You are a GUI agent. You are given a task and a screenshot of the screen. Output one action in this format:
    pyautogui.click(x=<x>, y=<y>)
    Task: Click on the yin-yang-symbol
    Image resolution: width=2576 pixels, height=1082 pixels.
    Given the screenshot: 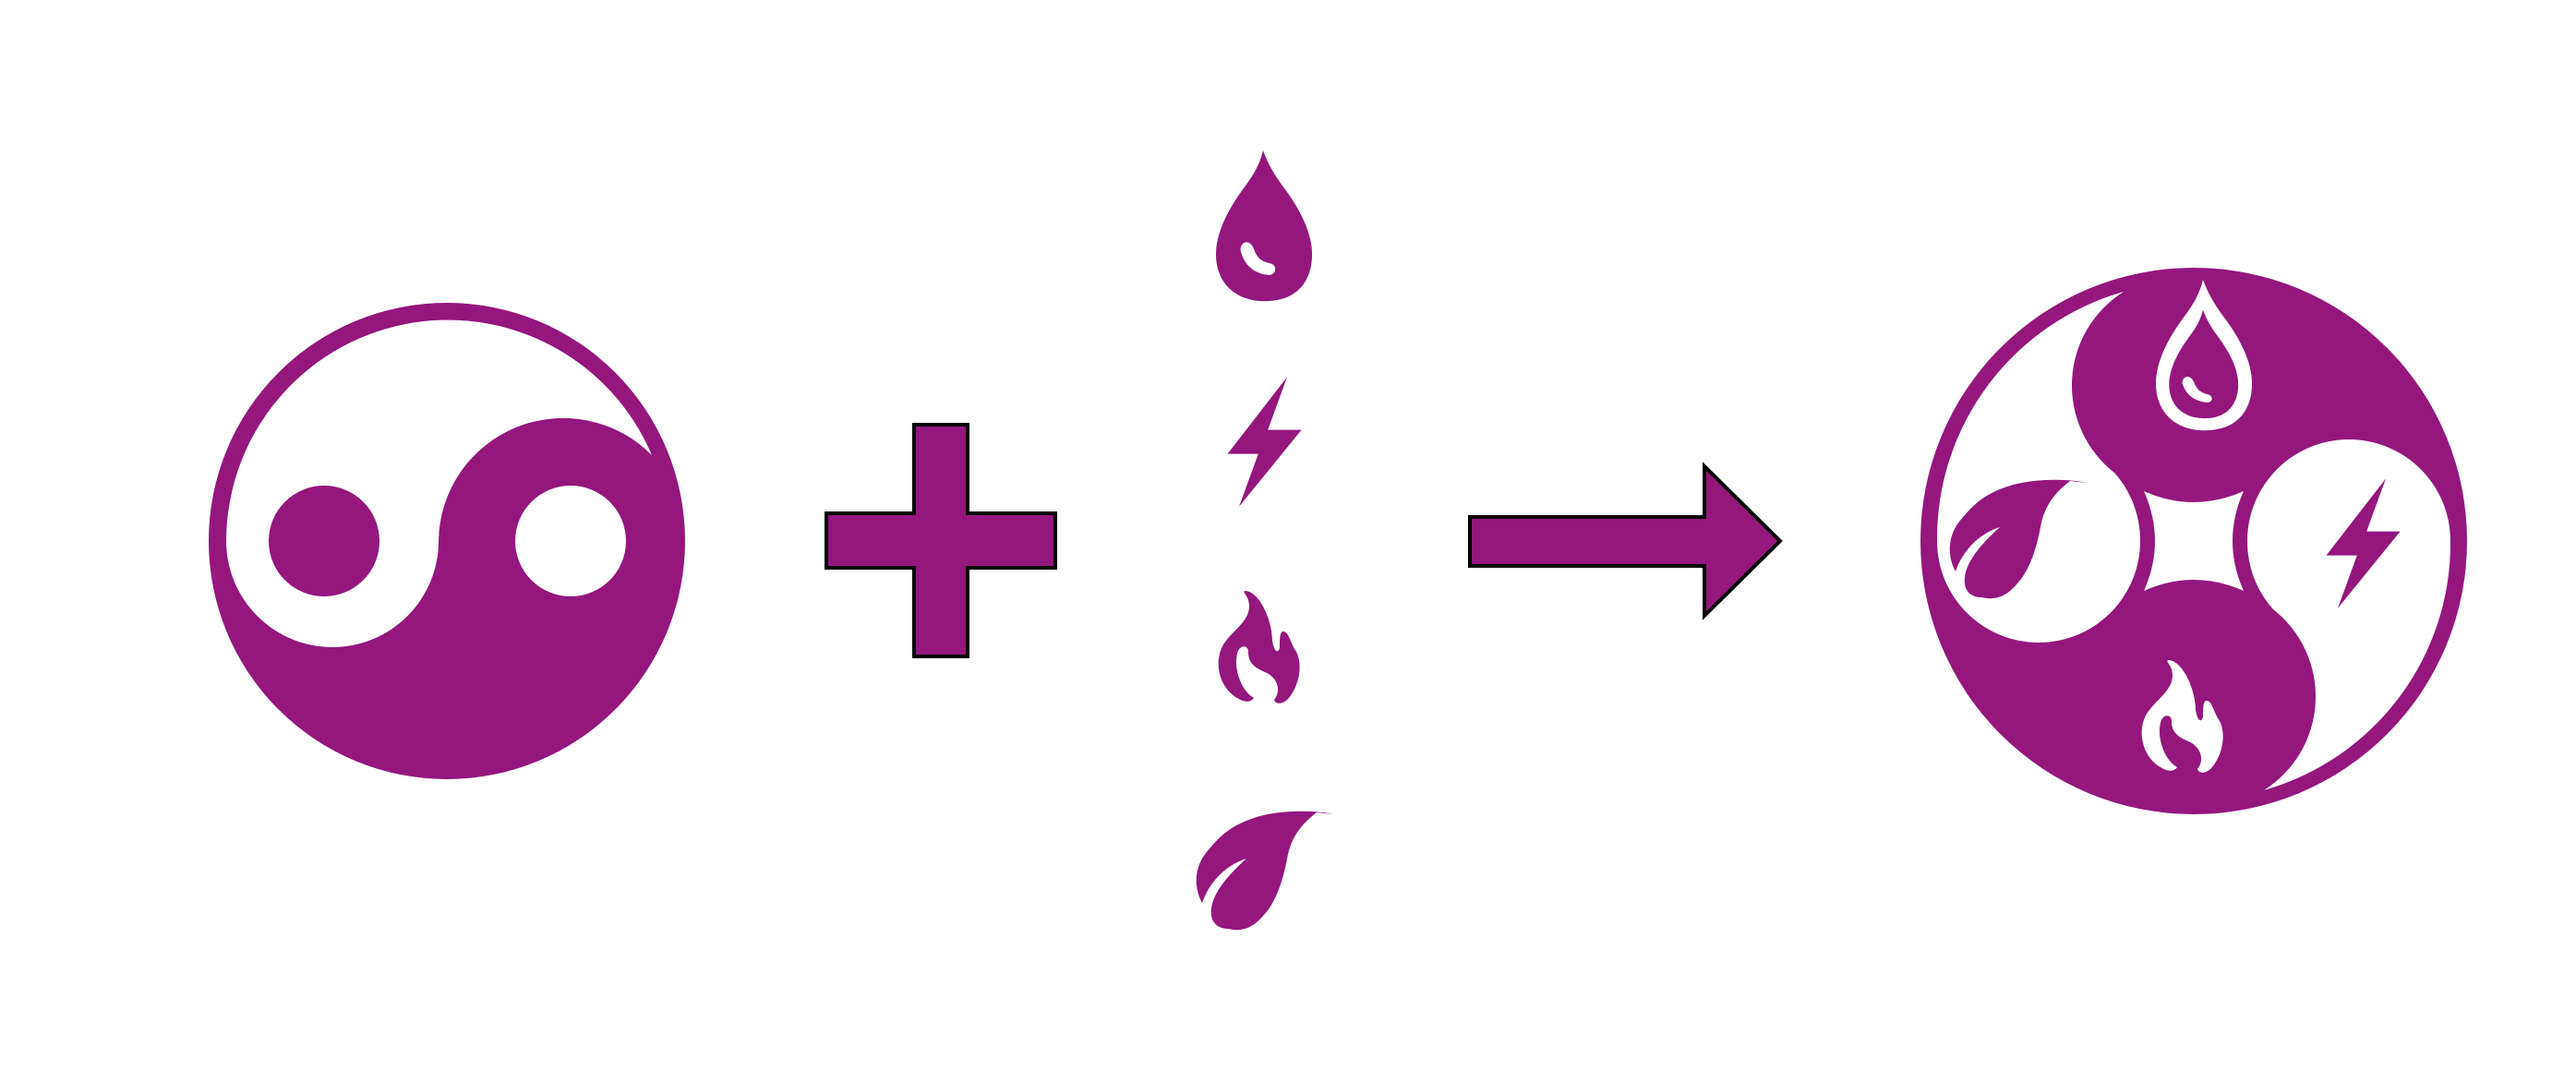 What is the action you would take?
    pyautogui.click(x=447, y=541)
    